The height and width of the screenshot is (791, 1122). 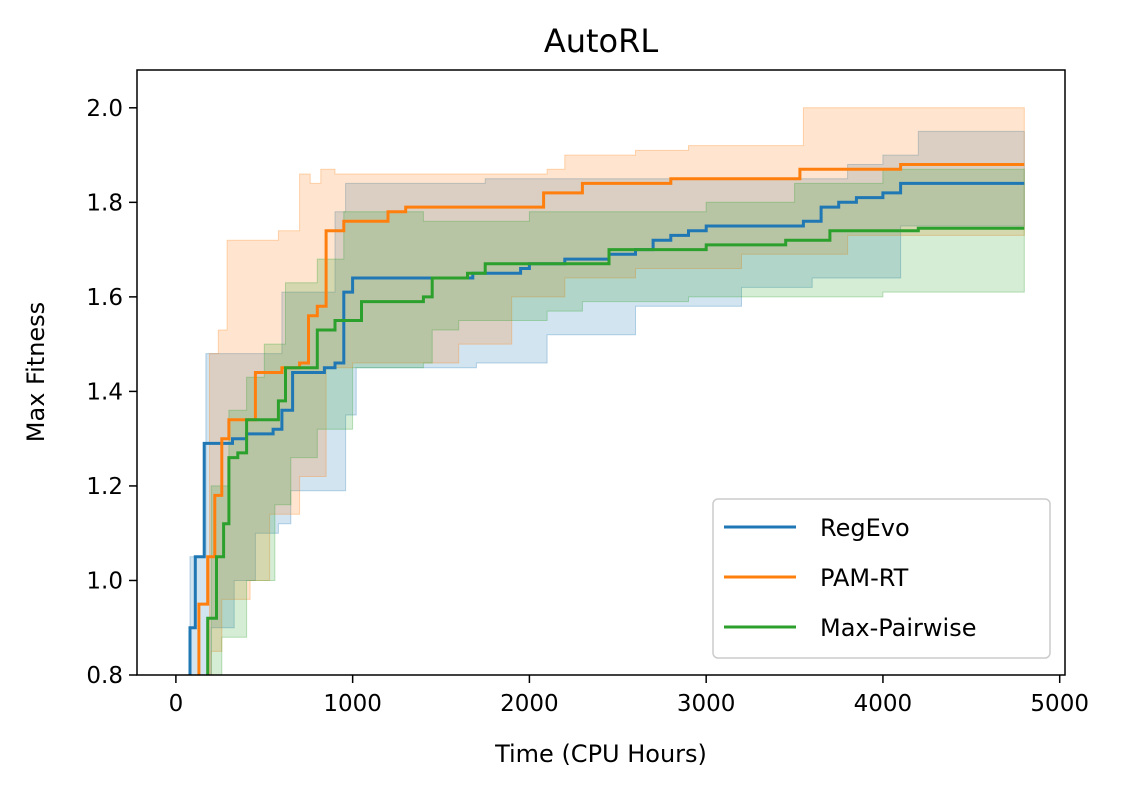 What do you see at coordinates (529, 704) in the screenshot?
I see `x-tick-label: 2000` at bounding box center [529, 704].